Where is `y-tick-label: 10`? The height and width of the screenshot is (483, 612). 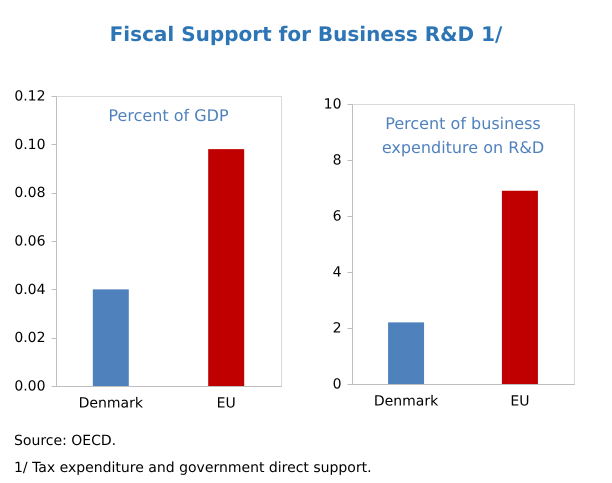 y-tick-label: 10 is located at coordinates (333, 104).